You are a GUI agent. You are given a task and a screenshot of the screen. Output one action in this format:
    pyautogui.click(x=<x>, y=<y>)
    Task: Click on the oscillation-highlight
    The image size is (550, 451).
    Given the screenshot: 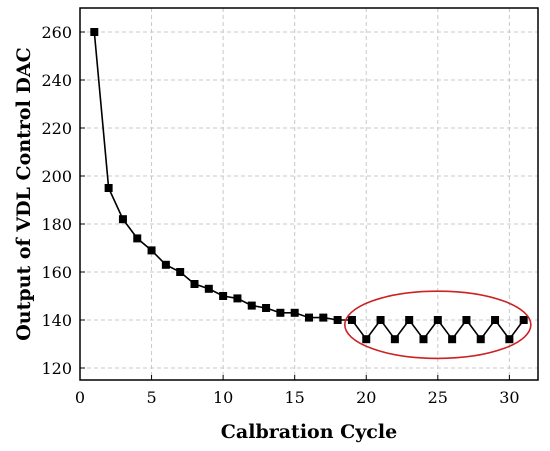 What is the action you would take?
    pyautogui.click(x=437, y=325)
    